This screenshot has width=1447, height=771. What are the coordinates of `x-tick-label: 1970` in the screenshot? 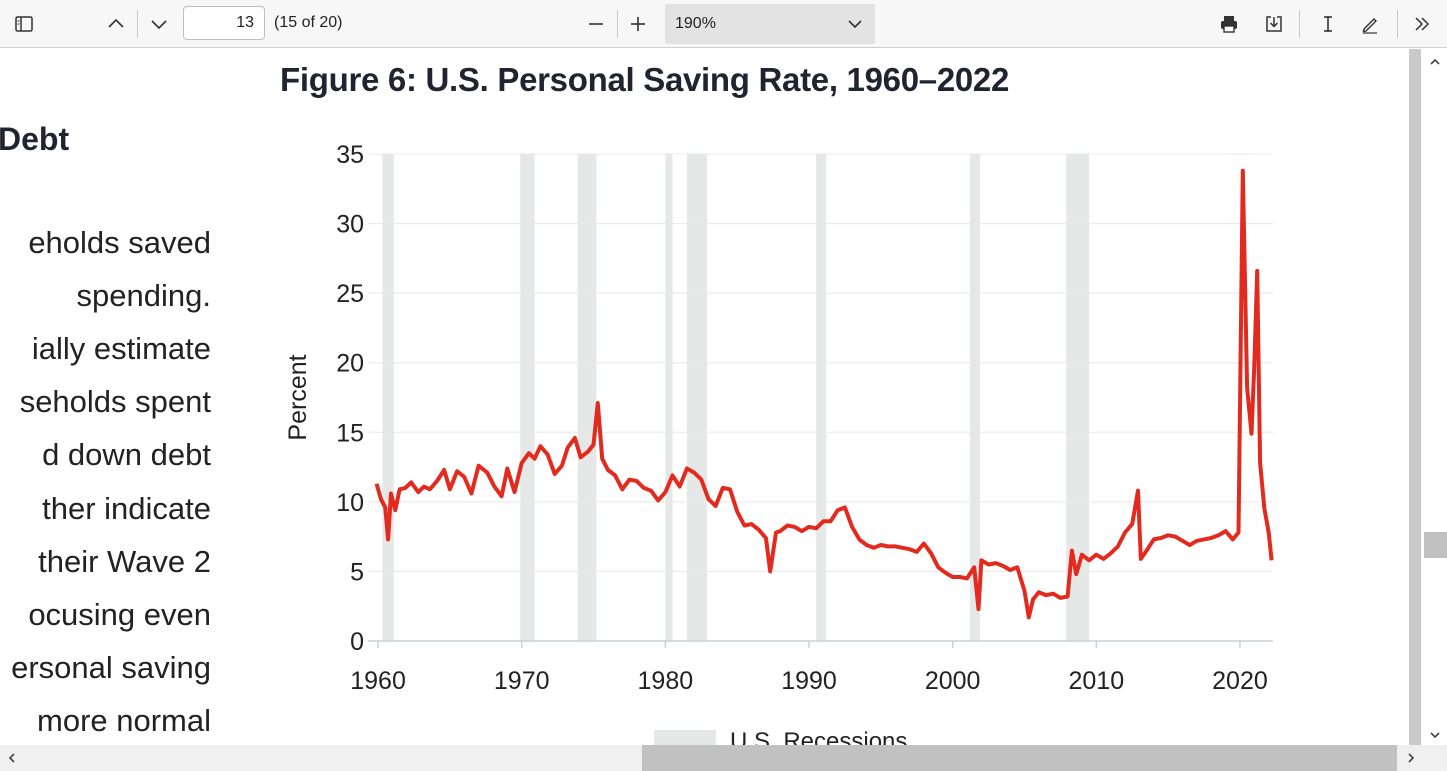 It's located at (522, 681).